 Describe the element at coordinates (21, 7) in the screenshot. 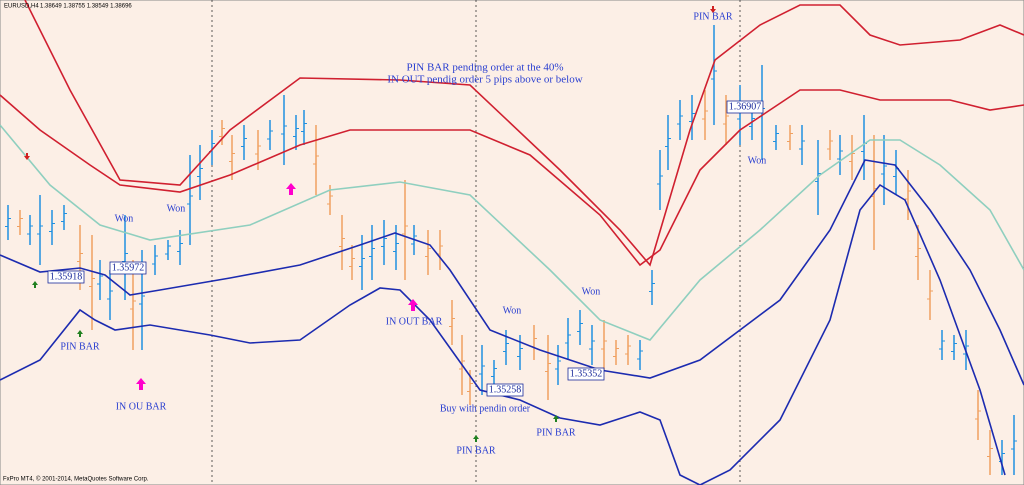

I see `symbol: EURUSD,H4` at that location.